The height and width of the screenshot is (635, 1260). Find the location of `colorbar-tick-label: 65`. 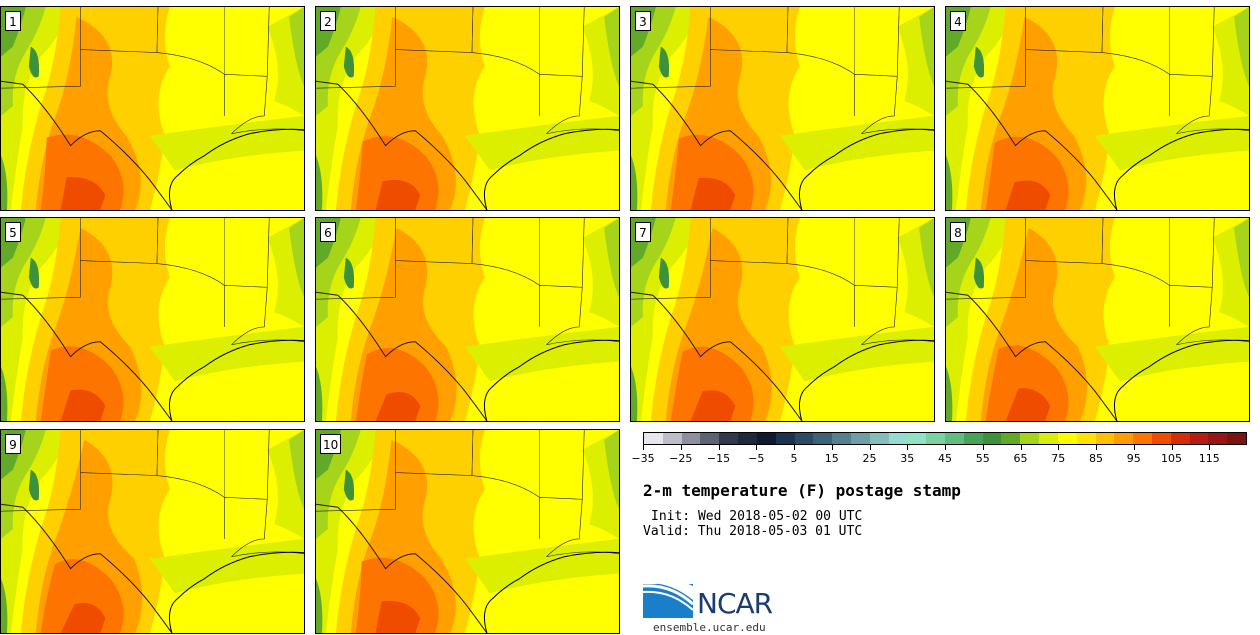

colorbar-tick-label: 65 is located at coordinates (1020, 458).